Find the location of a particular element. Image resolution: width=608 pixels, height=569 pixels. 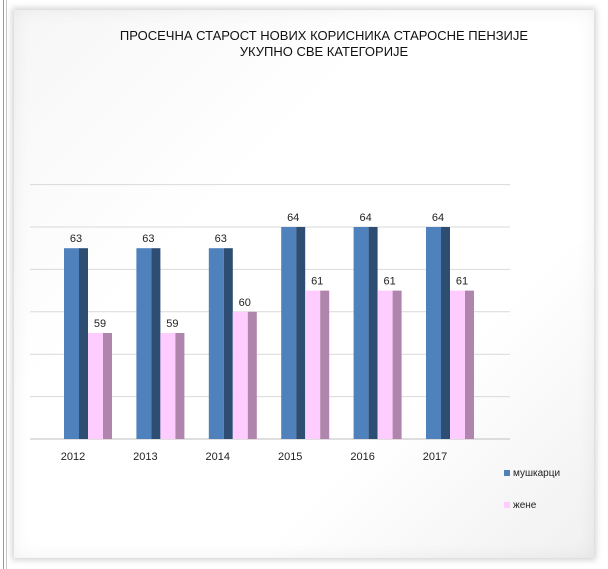

legend-entry-women: жене is located at coordinates (532, 505).